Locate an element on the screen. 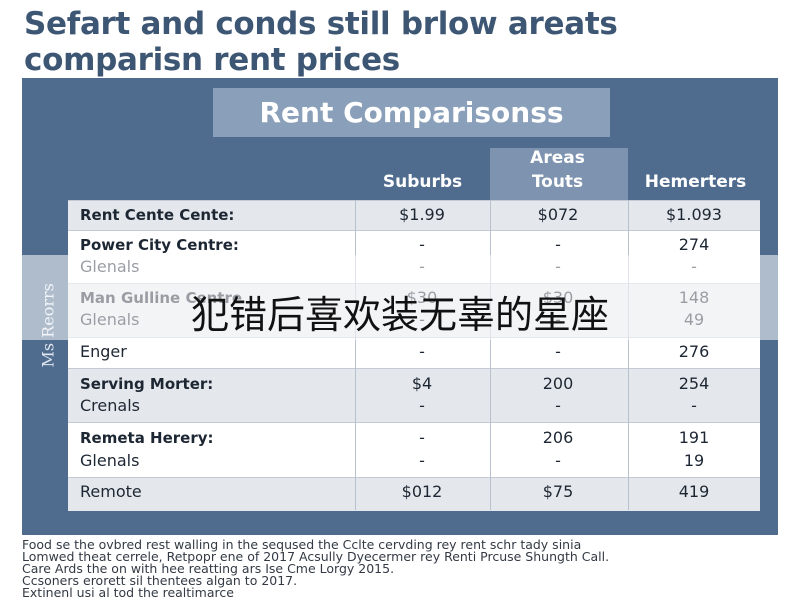  overlay-text: 犯错后喜欢装无辜的星座 is located at coordinates (399, 315).